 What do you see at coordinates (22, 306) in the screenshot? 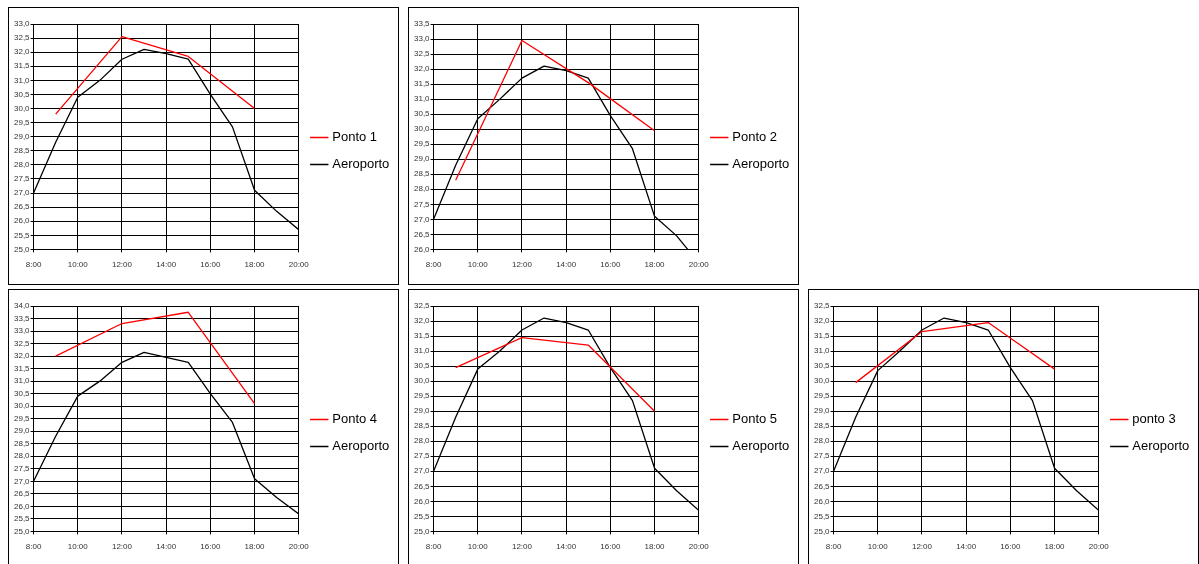
I see `y-tick-label: 34,0` at bounding box center [22, 306].